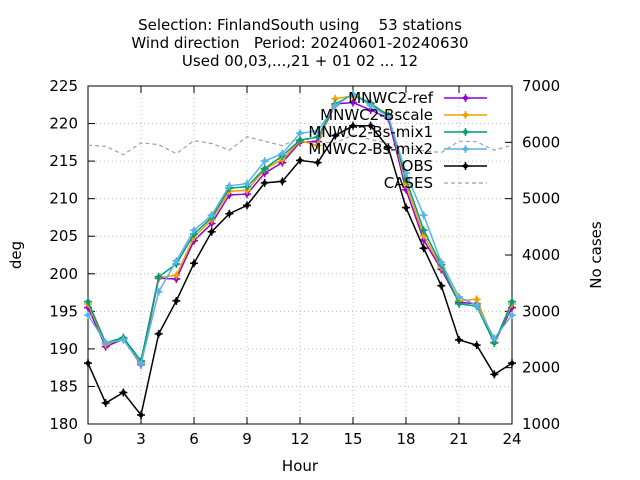 This screenshot has width=640, height=480. Describe the element at coordinates (408, 183) in the screenshot. I see `legend-label: CASES` at that location.